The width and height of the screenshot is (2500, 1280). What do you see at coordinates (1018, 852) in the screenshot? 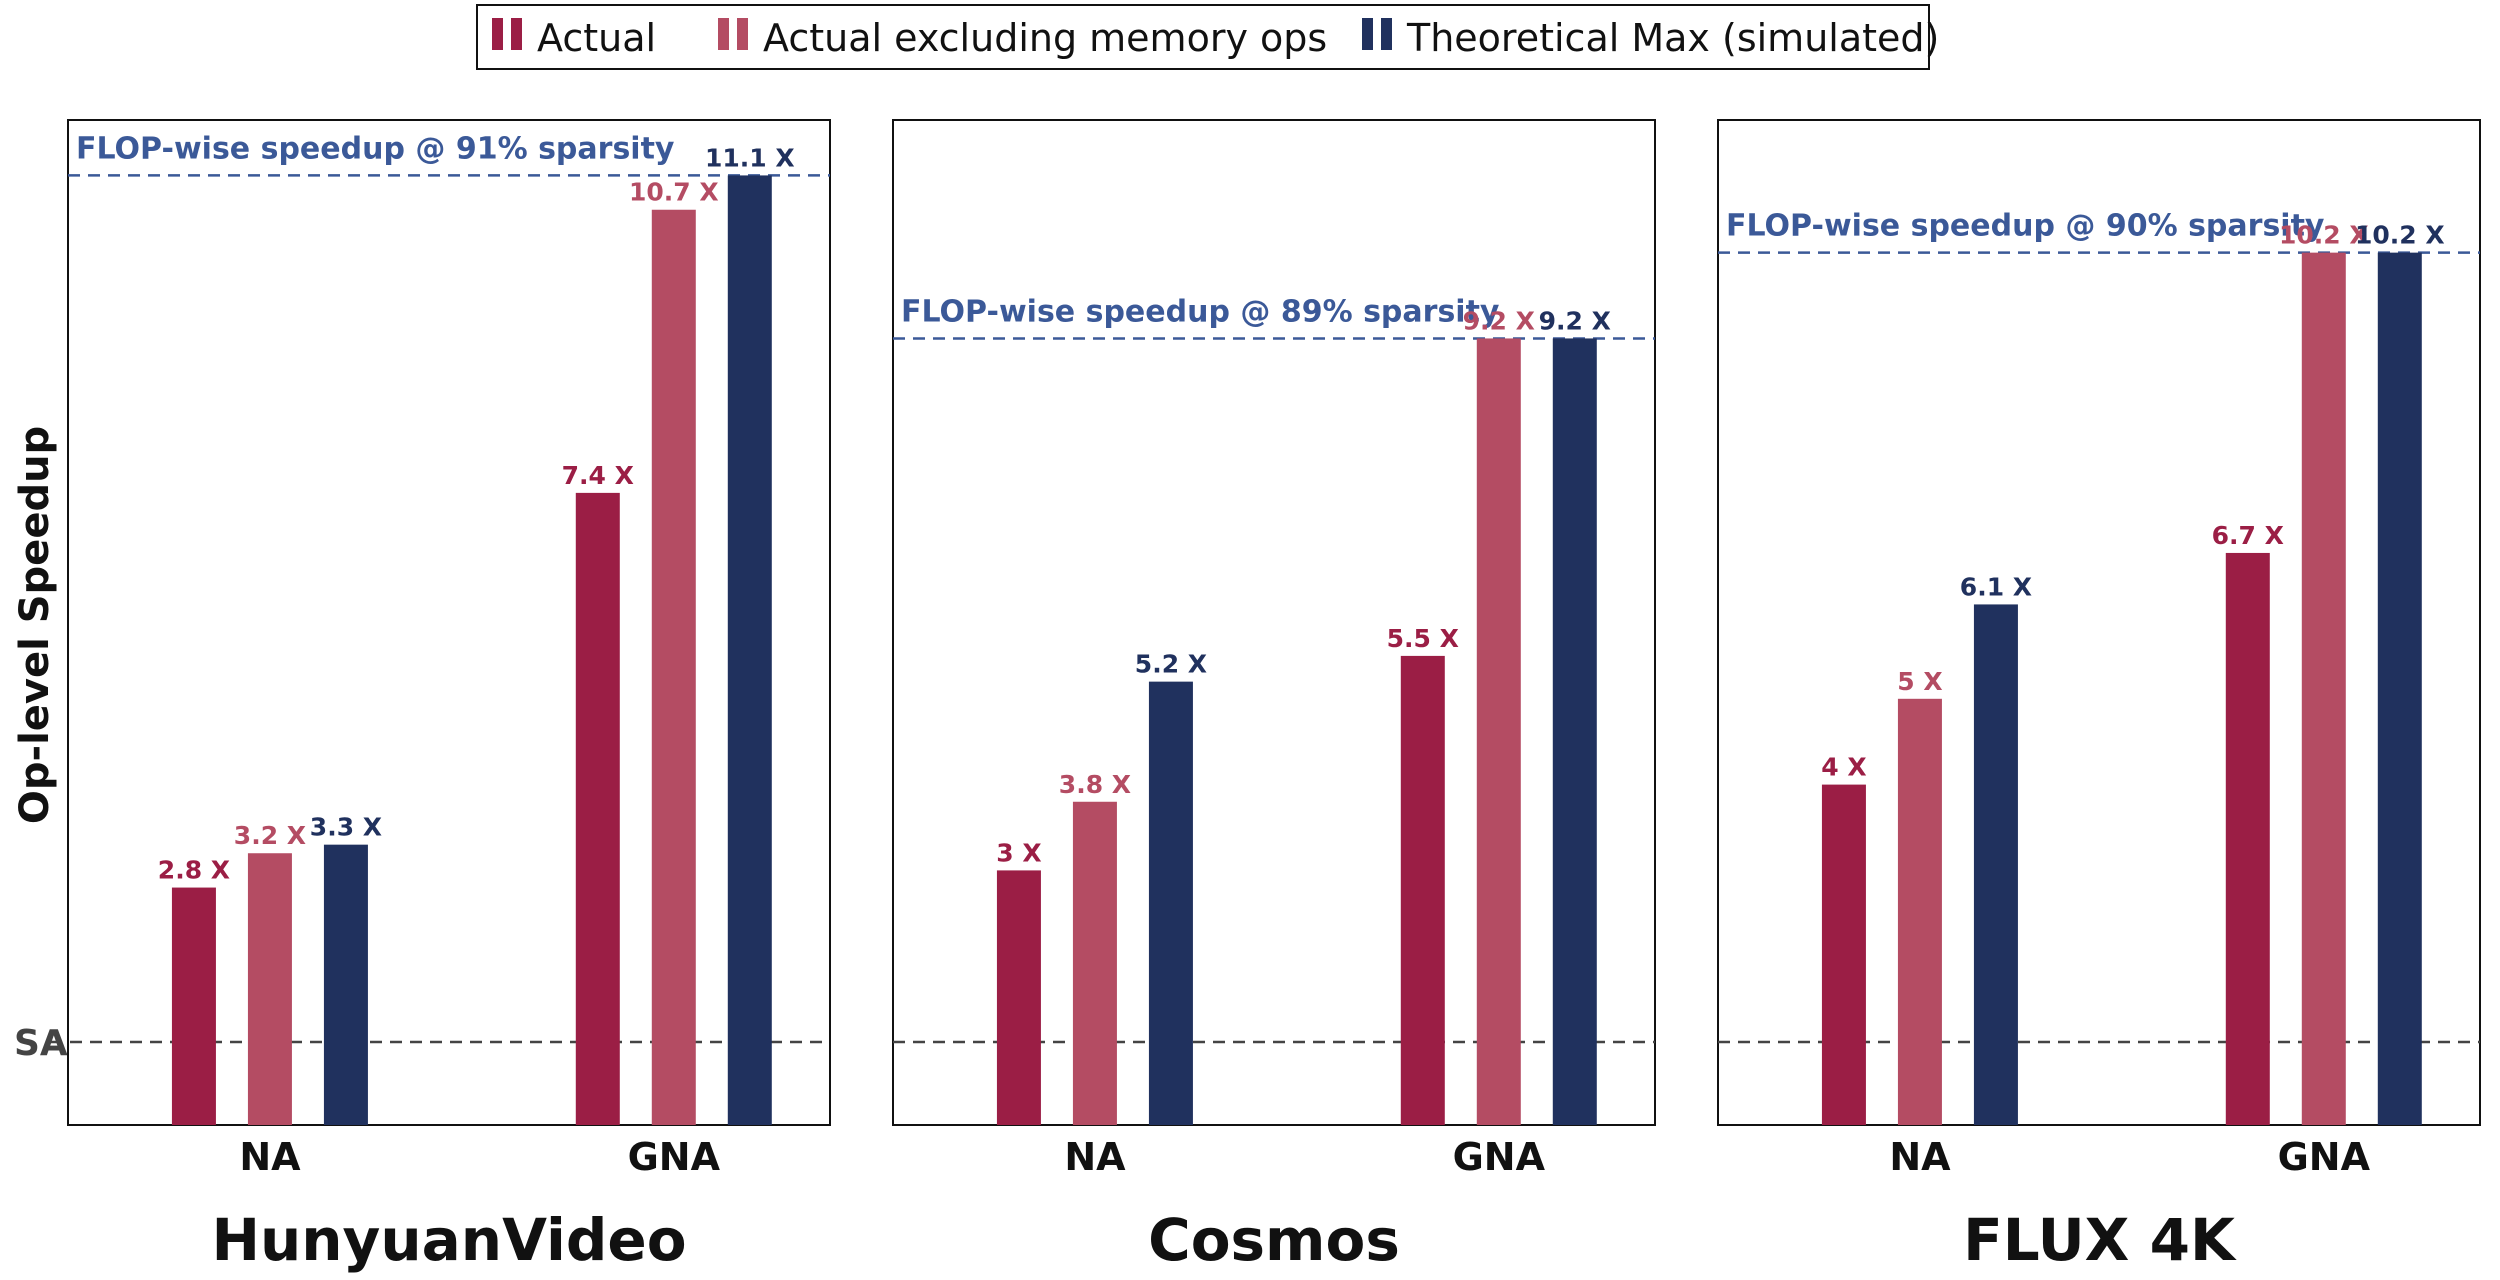
I see `bar-value-label: 3 X` at bounding box center [1018, 852].